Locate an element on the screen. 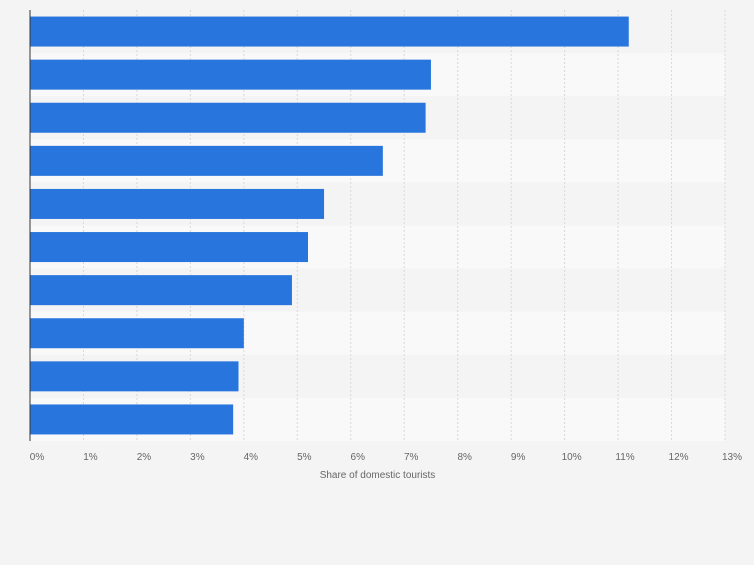 This screenshot has height=565, width=754. x-tick-label: 0% is located at coordinates (37, 457).